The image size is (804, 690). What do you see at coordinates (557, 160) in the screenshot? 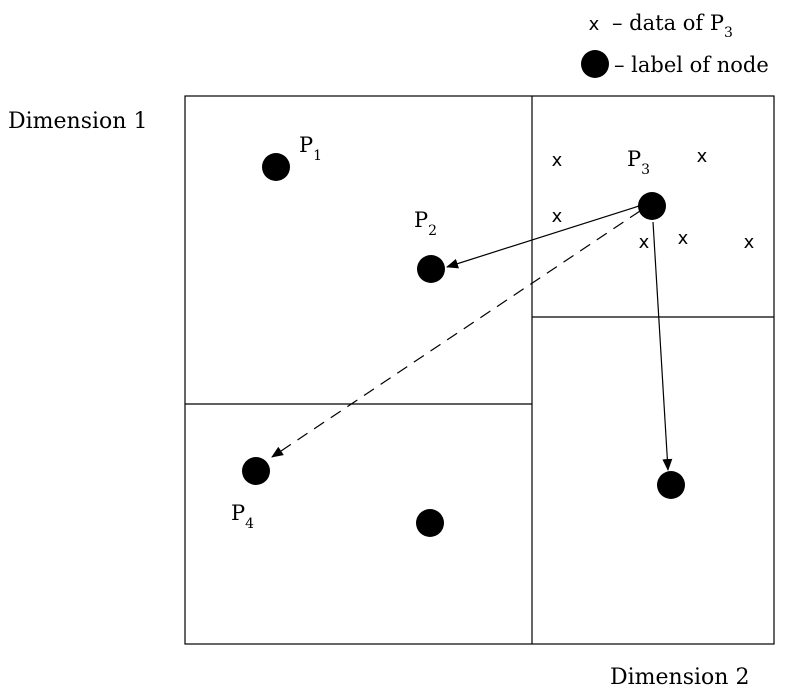
I see `data-marker-1: x` at bounding box center [557, 160].